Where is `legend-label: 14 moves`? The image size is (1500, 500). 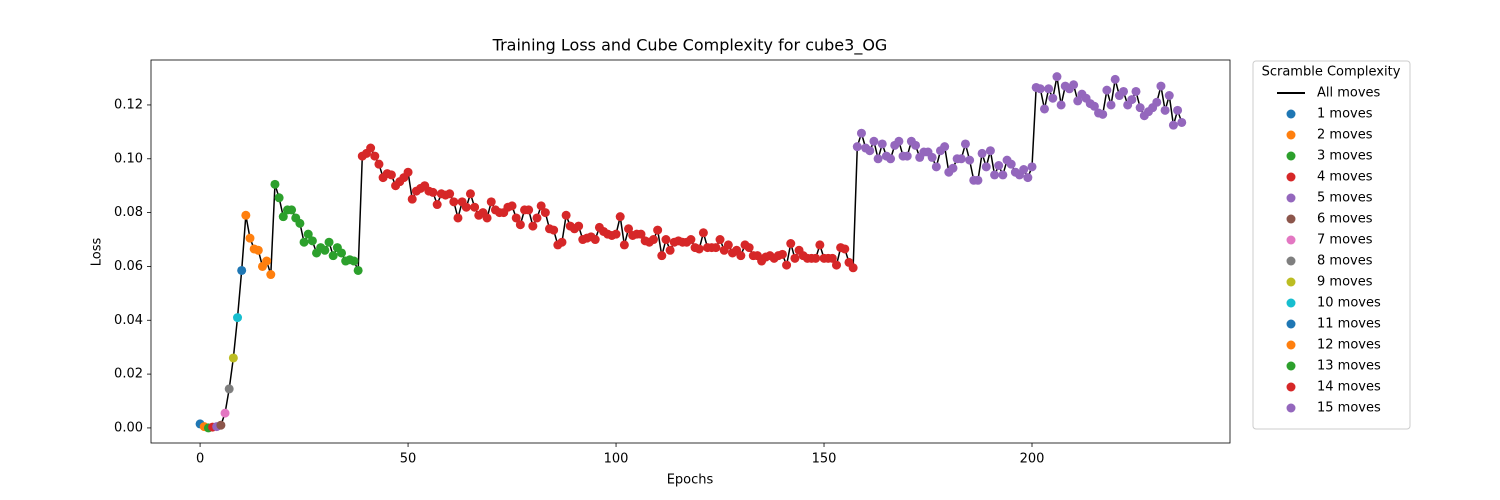 legend-label: 14 moves is located at coordinates (1349, 387).